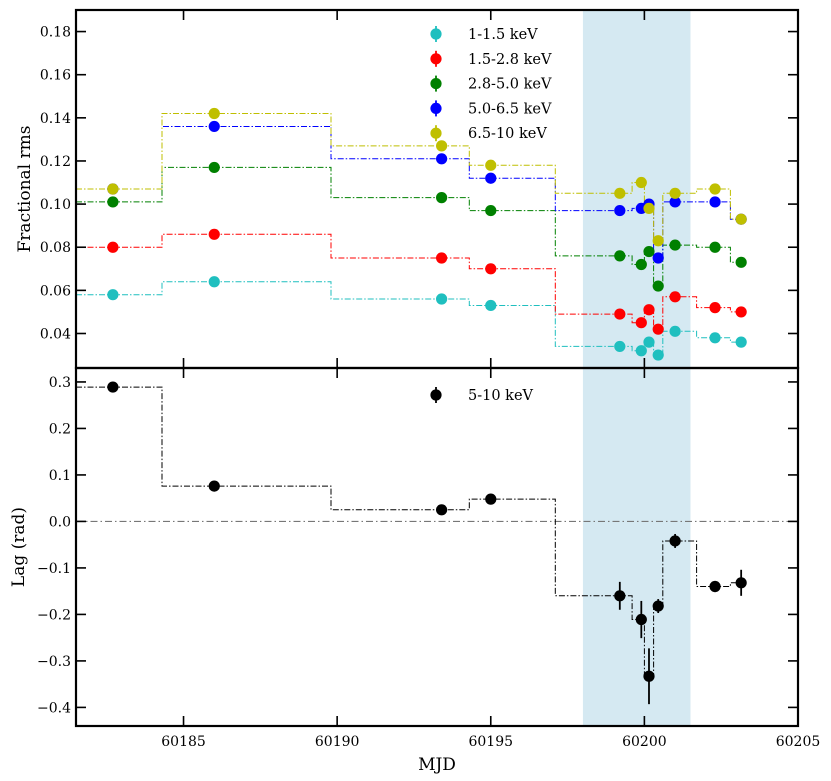 This screenshot has height=781, width=831. I want to click on y-tick-label: 0.3, so click(60, 383).